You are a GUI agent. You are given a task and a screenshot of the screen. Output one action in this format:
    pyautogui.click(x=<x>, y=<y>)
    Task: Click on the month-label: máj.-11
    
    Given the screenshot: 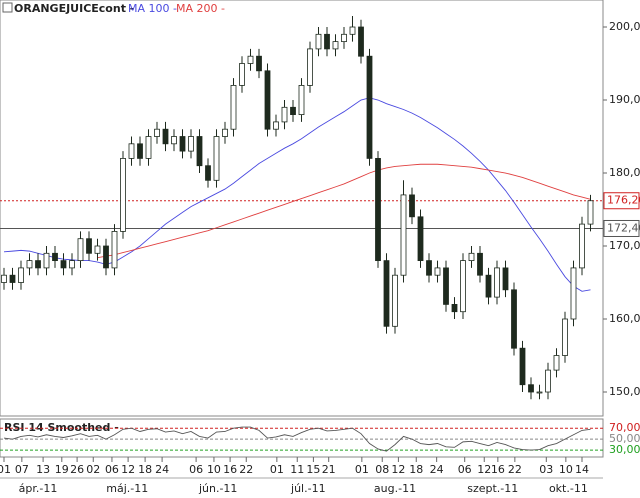 What is the action you would take?
    pyautogui.click(x=127, y=488)
    